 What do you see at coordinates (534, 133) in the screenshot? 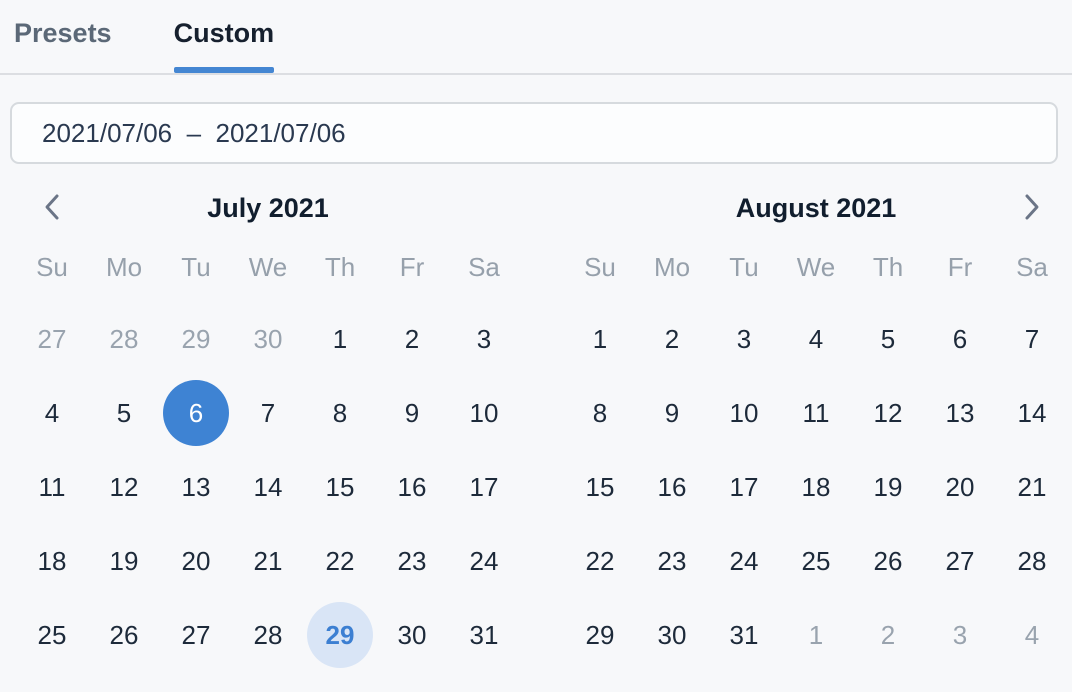
I see `date-range-input` at bounding box center [534, 133].